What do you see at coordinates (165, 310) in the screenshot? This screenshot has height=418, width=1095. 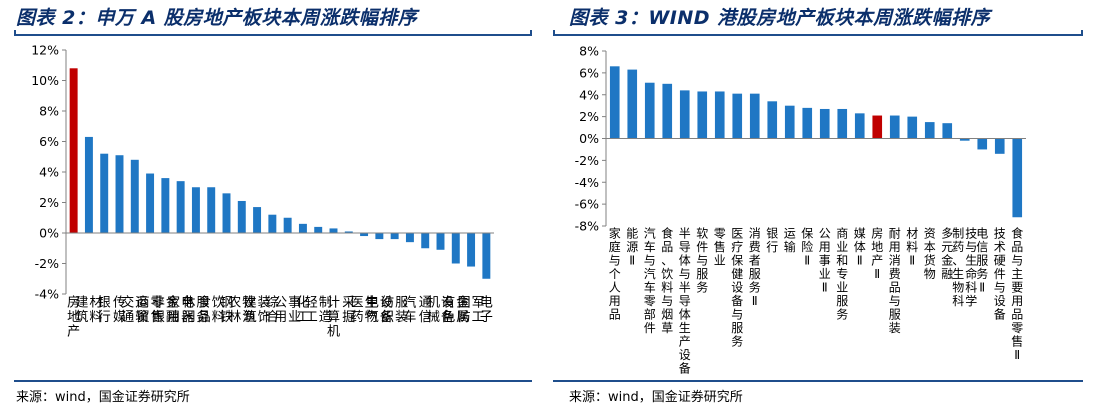 I see `left-category-label: 非银金融` at bounding box center [165, 310].